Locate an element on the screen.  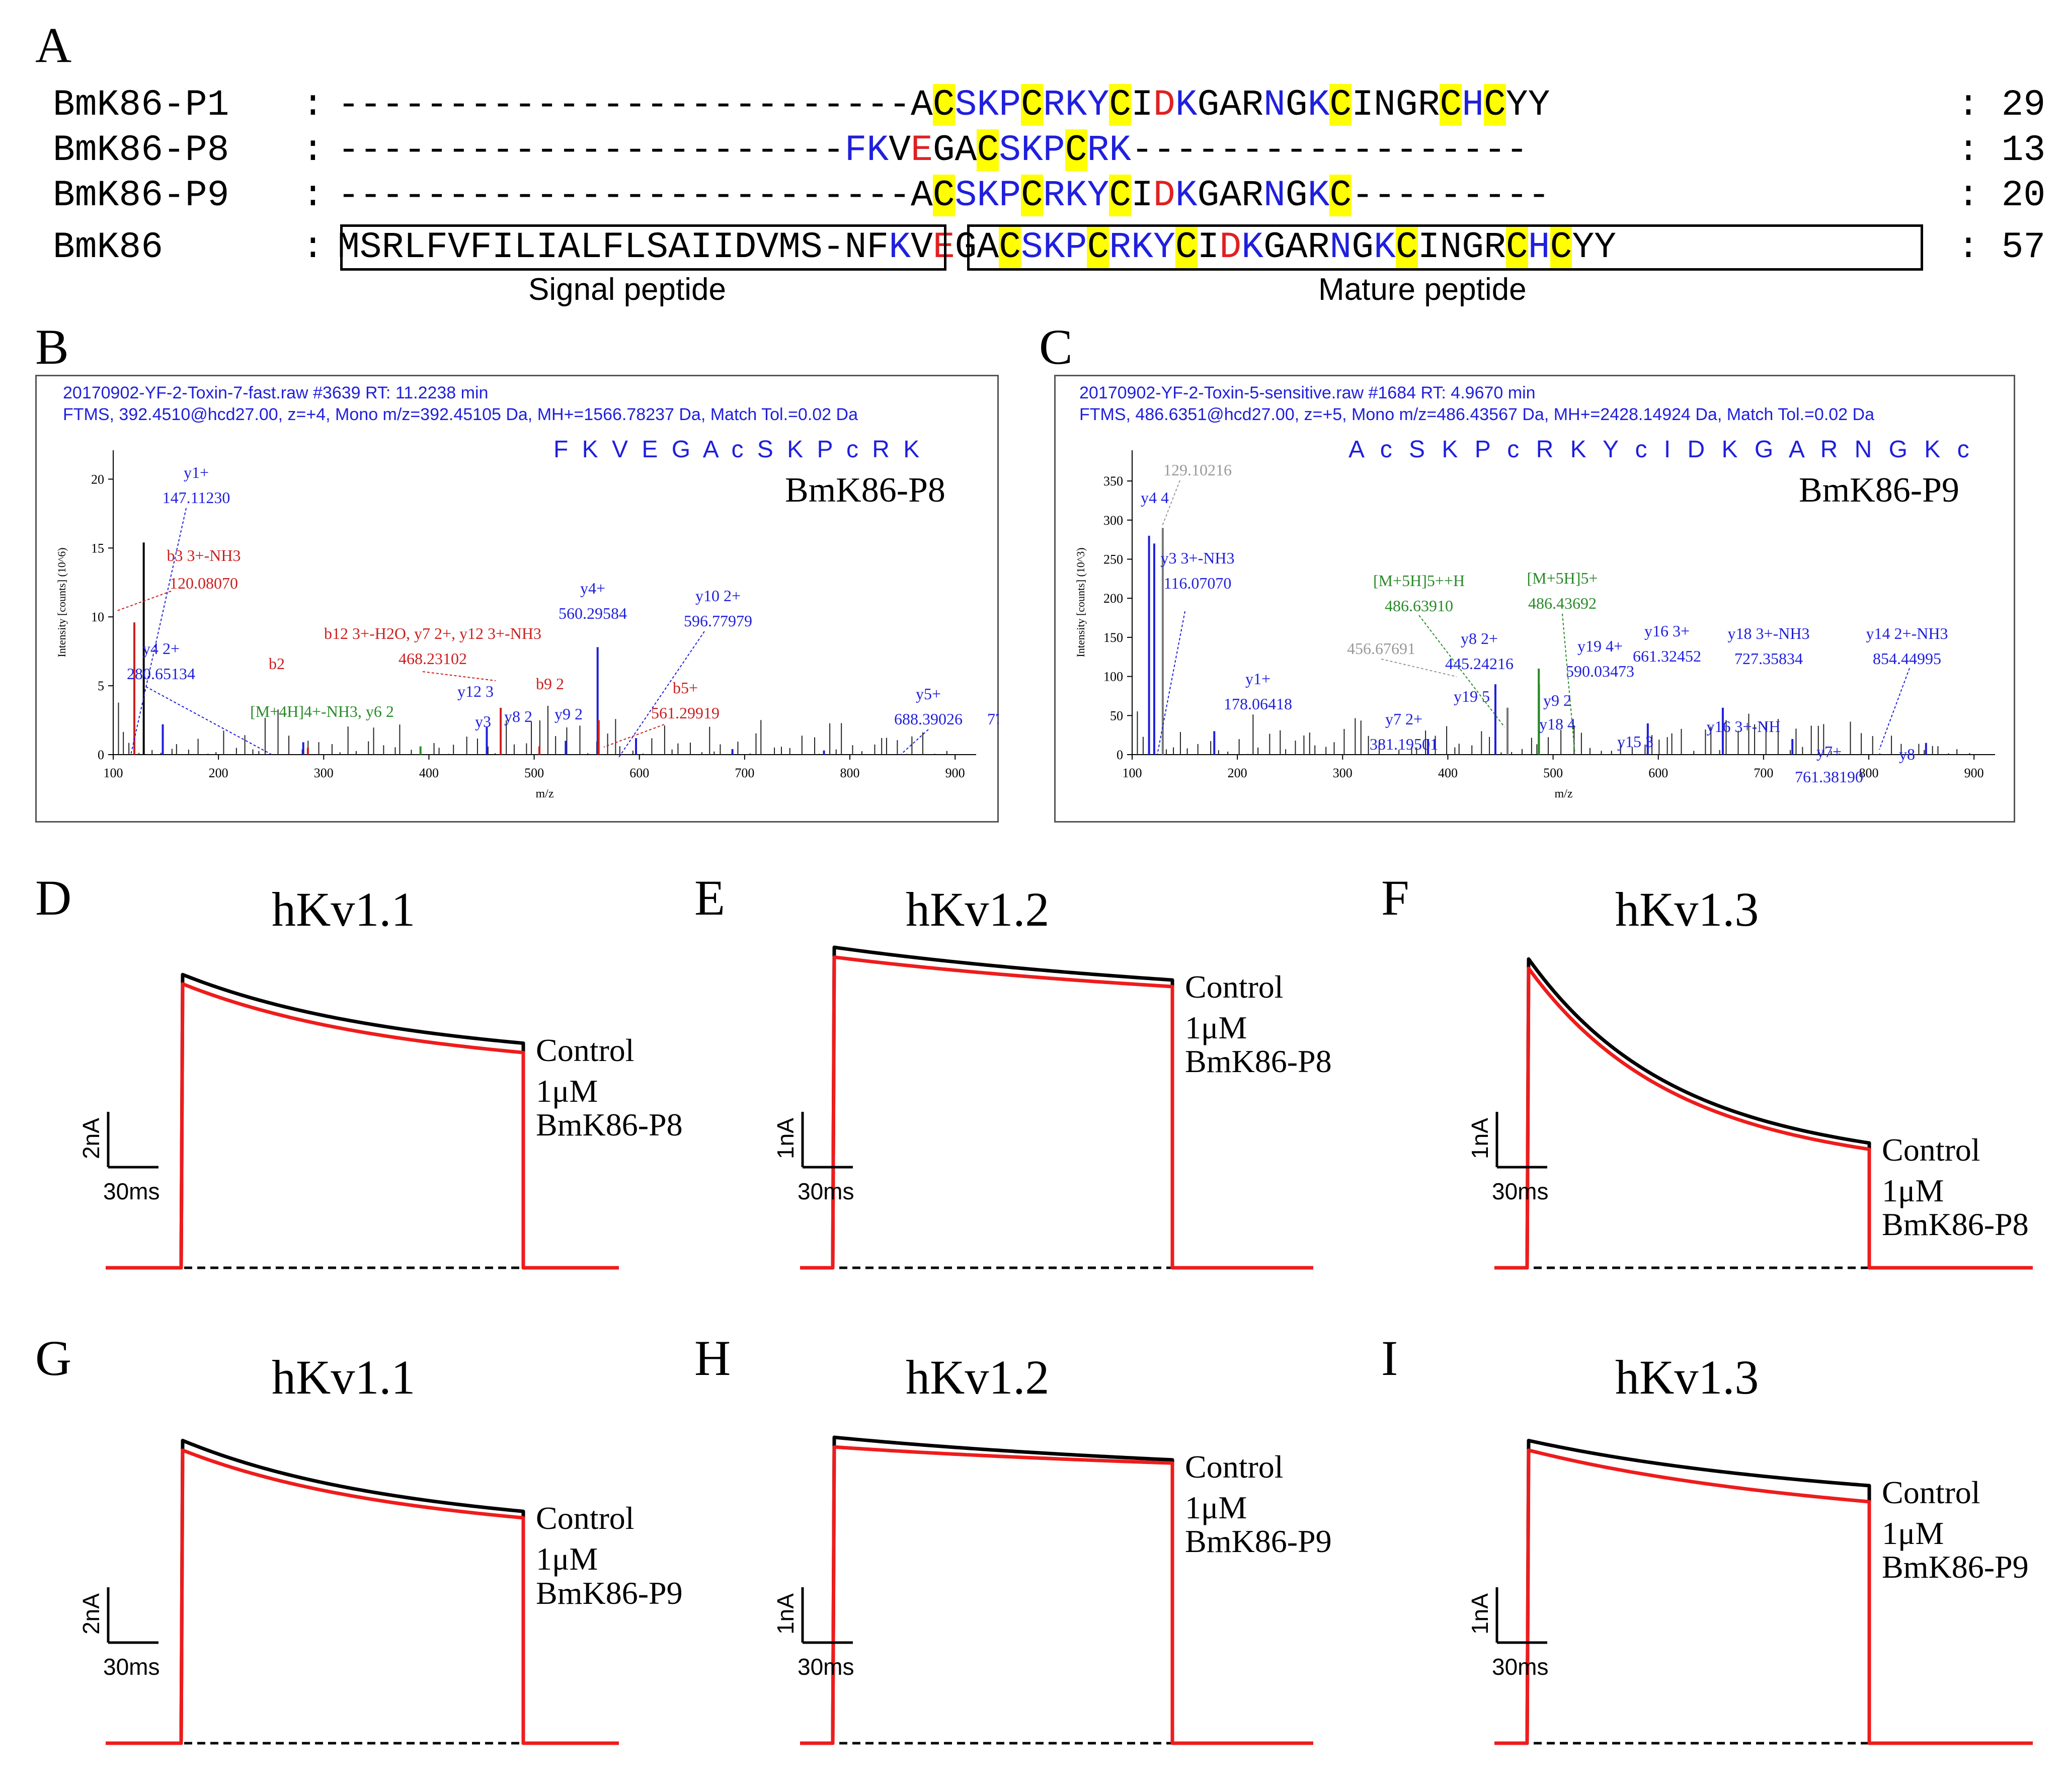
ion-annotation: y12 3 is located at coordinates (475, 691).